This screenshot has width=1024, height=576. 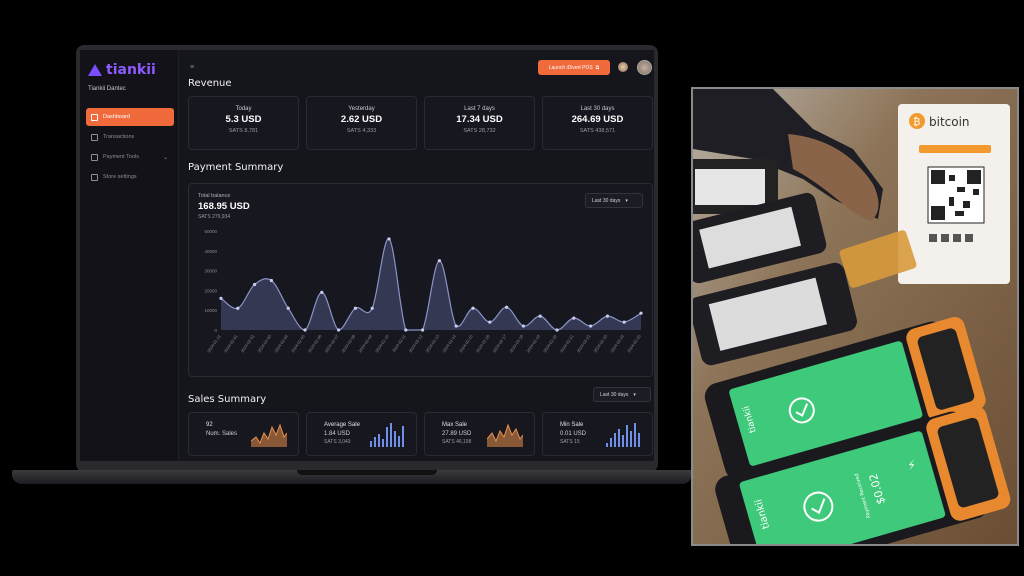 I want to click on brand-logo: tiankii, so click(x=122, y=70).